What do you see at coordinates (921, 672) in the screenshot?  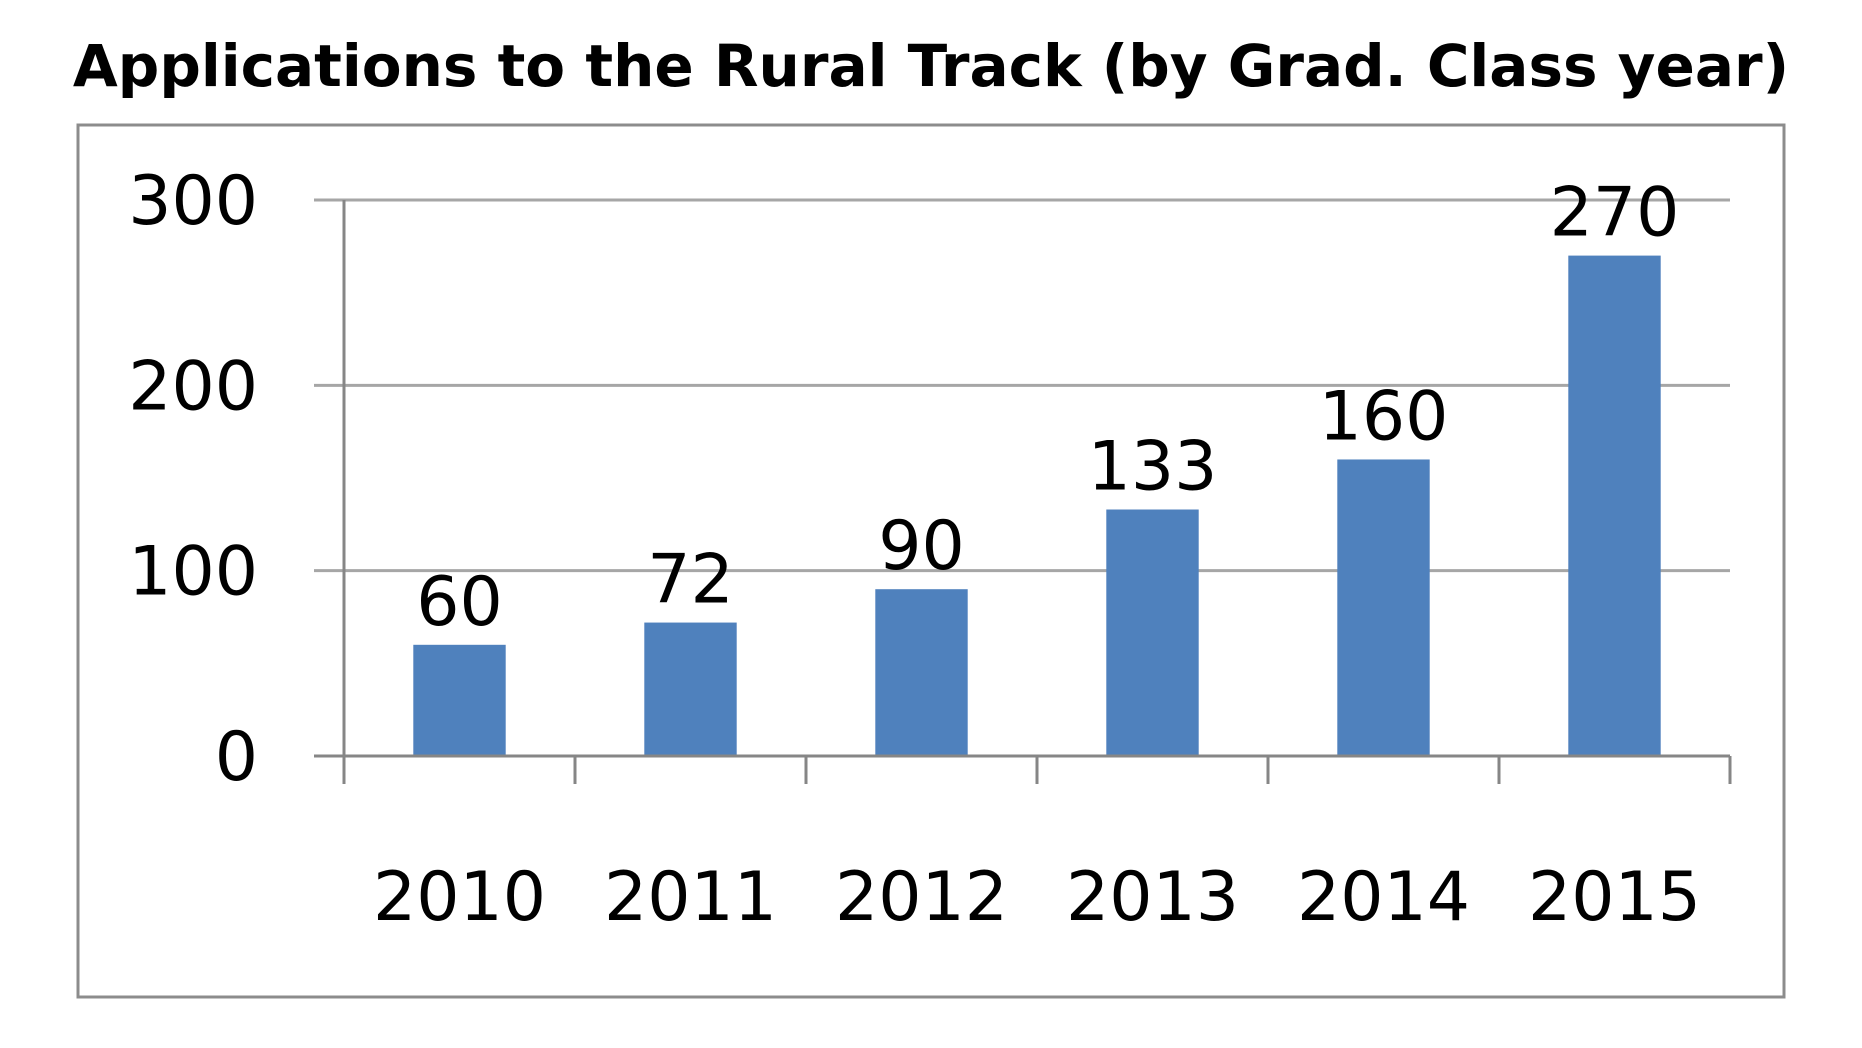 I see `bar-2012` at bounding box center [921, 672].